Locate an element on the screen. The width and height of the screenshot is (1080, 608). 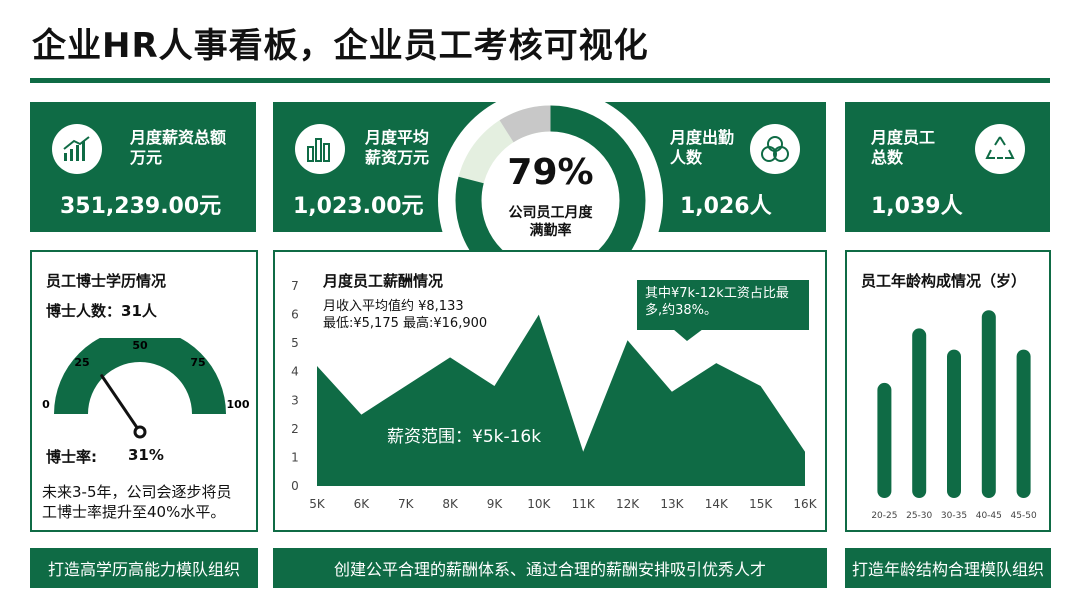
ring-label-line: 公司员工月度 is located at coordinates (550, 213).